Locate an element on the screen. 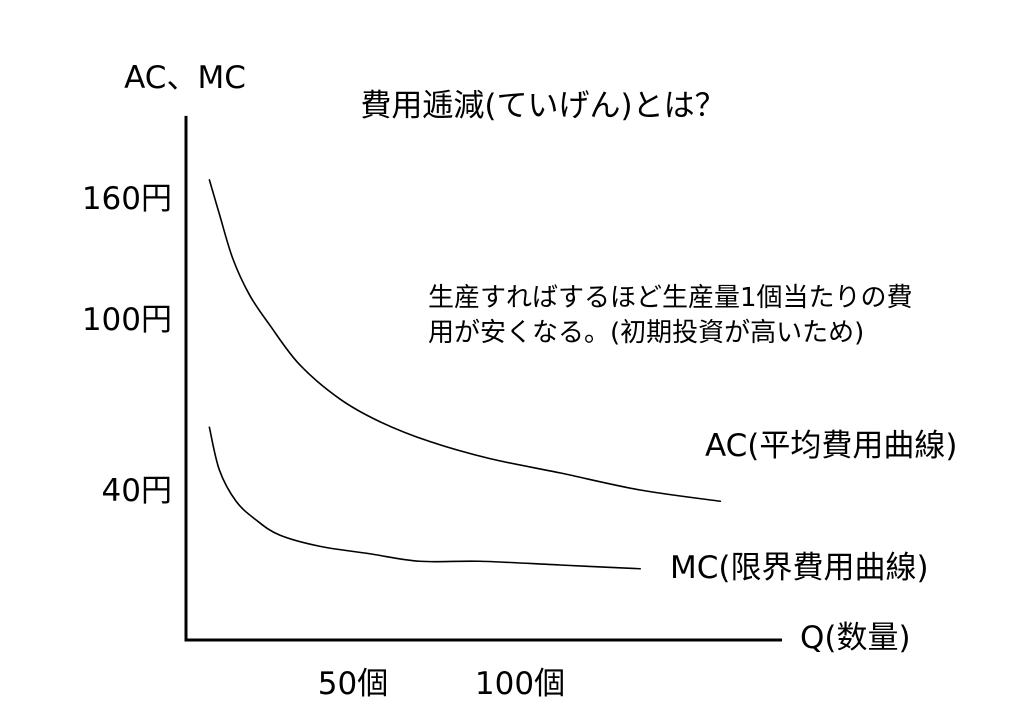 The image size is (1024, 726). mc-curve is located at coordinates (425, 498).